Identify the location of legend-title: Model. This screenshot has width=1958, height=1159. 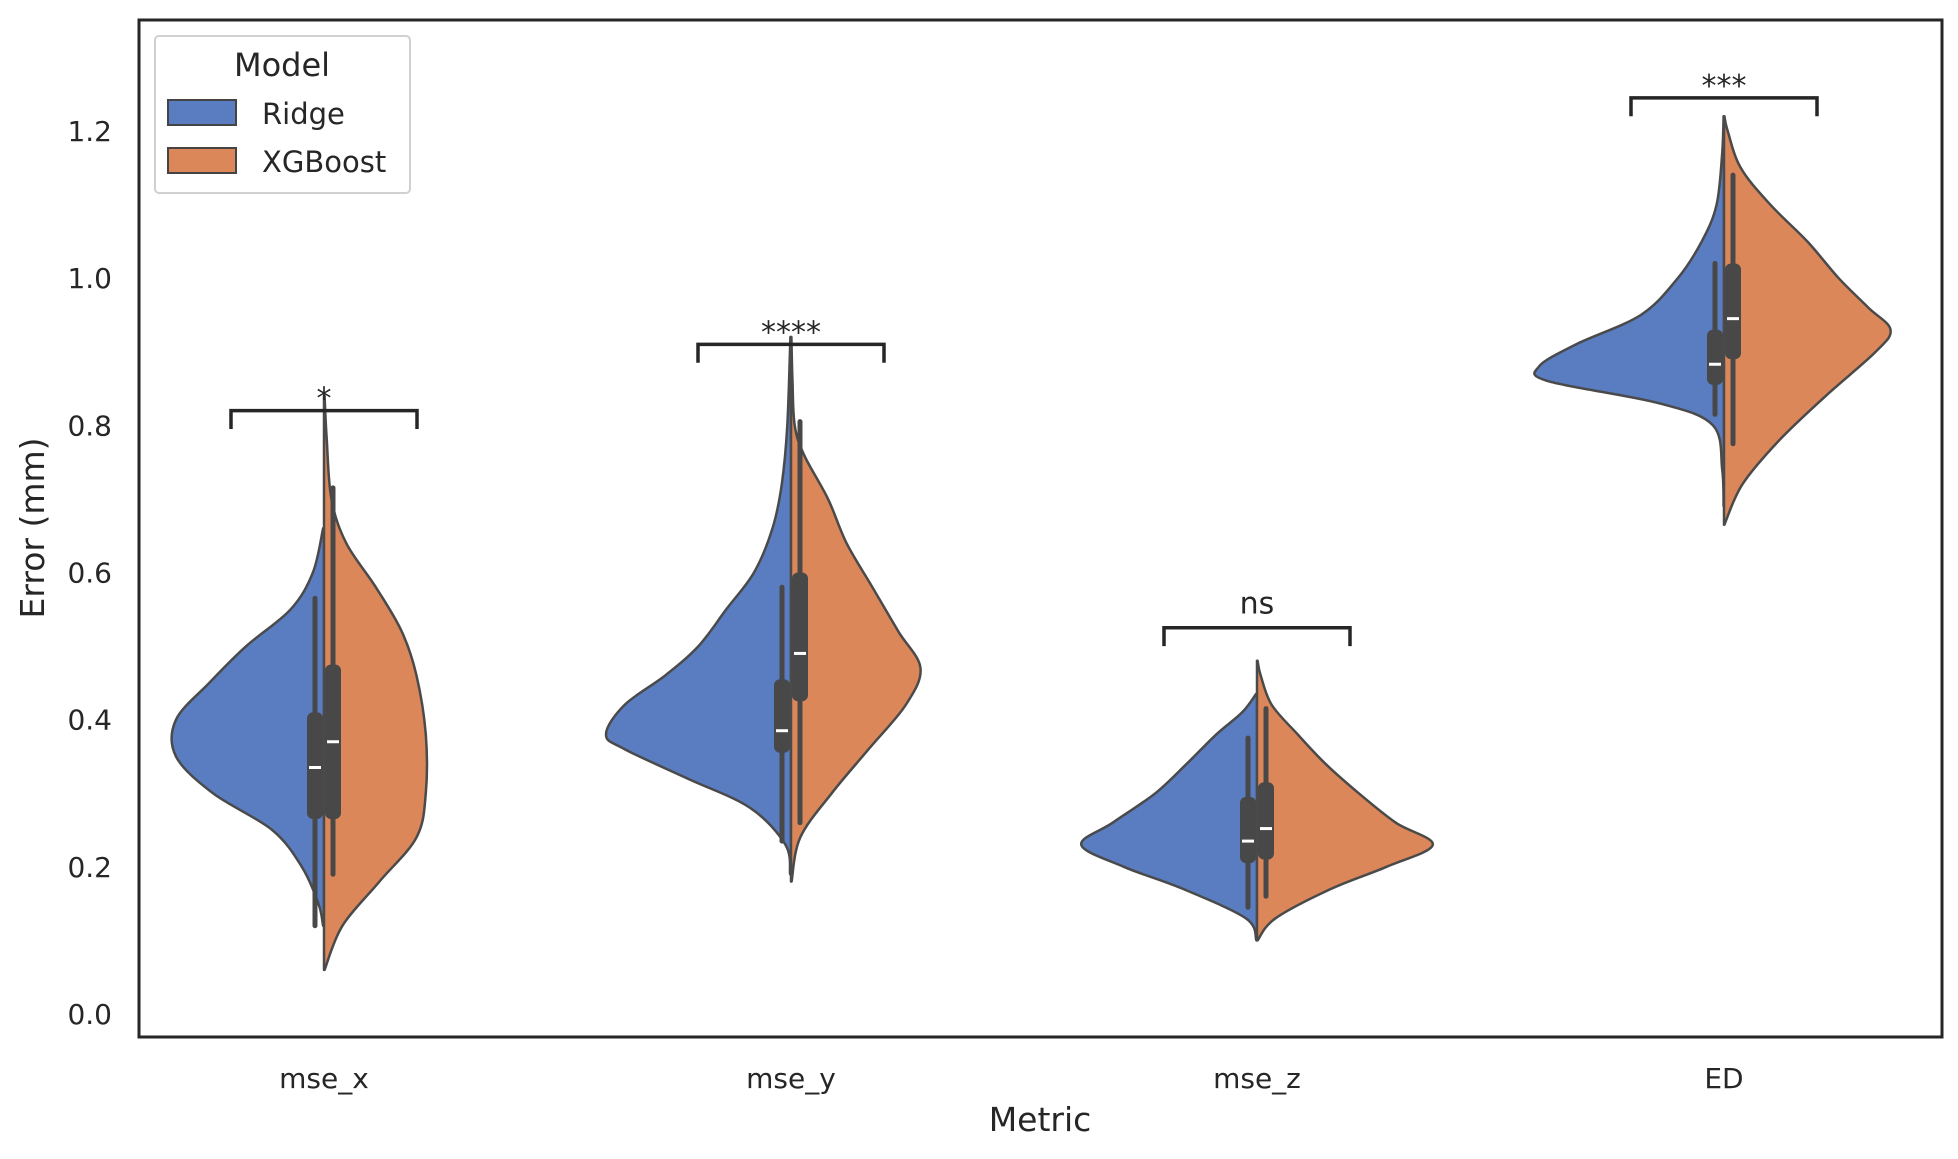
(282, 65).